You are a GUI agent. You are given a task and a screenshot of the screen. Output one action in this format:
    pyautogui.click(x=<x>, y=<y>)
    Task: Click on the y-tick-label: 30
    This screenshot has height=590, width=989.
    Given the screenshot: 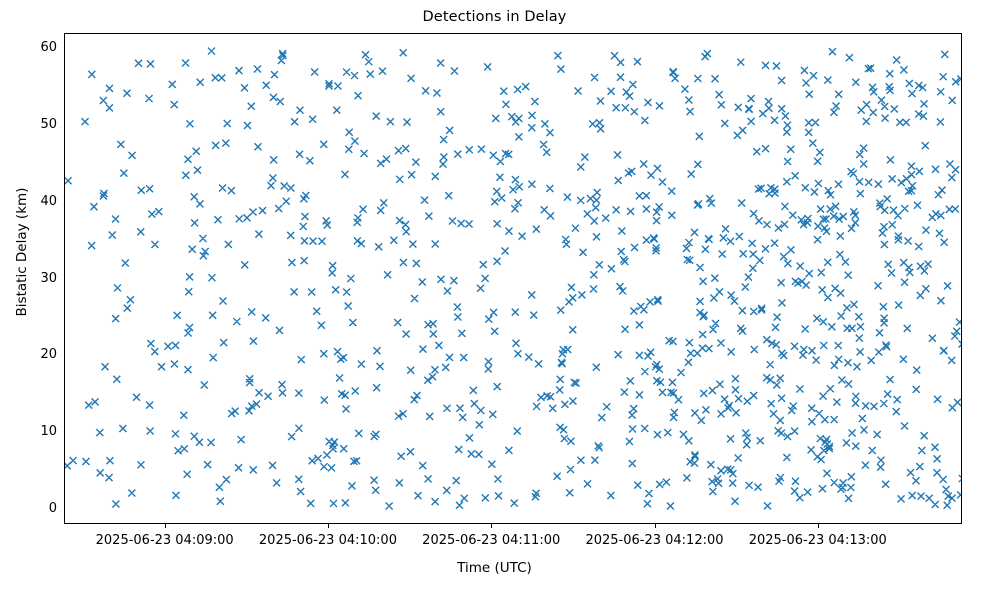 What is the action you would take?
    pyautogui.click(x=48, y=278)
    